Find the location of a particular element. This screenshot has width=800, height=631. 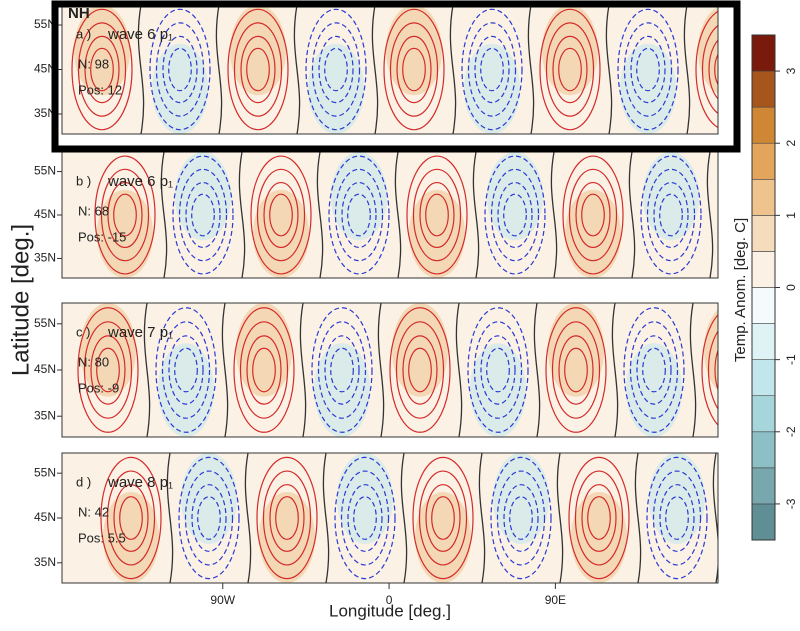

n-label: N: 42 is located at coordinates (93, 511).